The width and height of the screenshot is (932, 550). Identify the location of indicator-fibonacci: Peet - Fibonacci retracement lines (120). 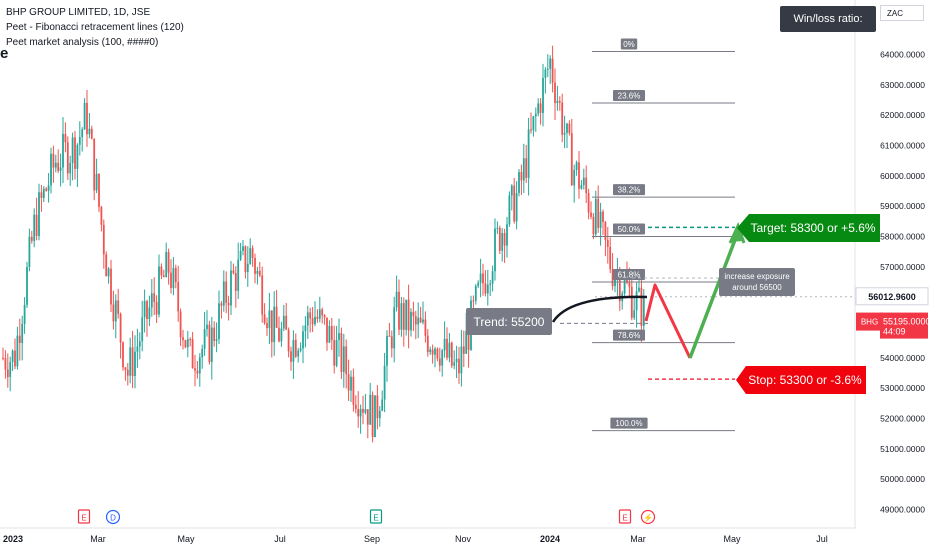
(95, 27).